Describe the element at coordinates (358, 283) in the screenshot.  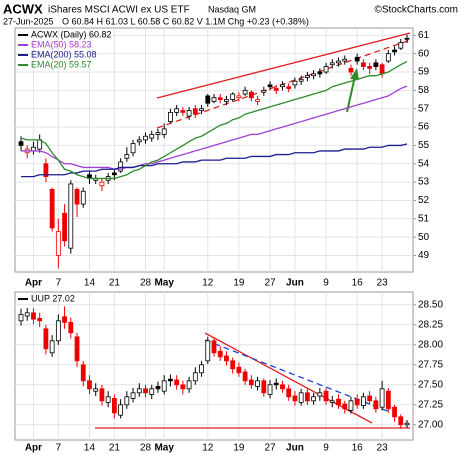
I see `x-tick-label: 16` at that location.